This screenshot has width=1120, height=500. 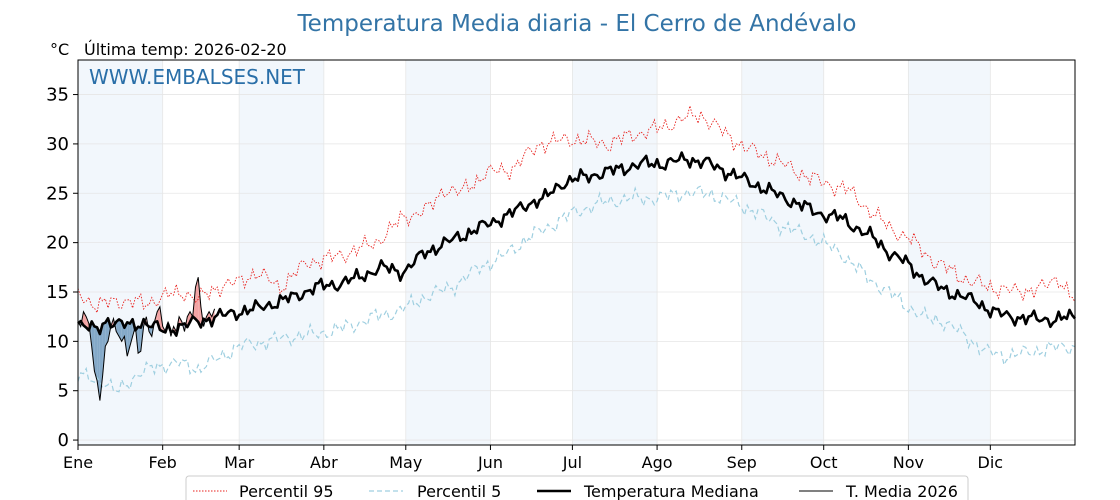 What do you see at coordinates (490, 462) in the screenshot?
I see `x-tick-label: Jun` at bounding box center [490, 462].